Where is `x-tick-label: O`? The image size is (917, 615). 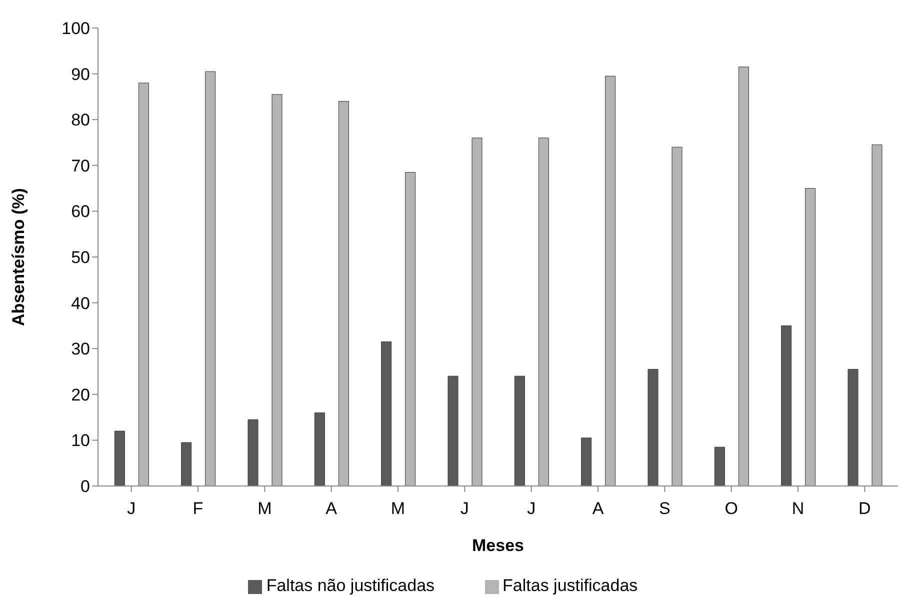
x-tick-label: O is located at coordinates (731, 508).